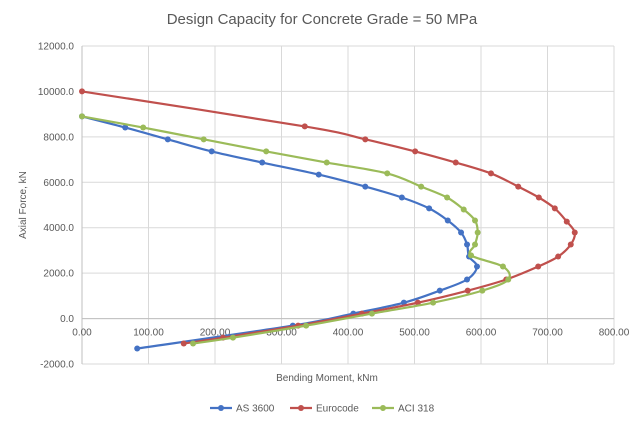 The height and width of the screenshot is (426, 640). I want to click on legend-label: AS 3600, so click(255, 409).